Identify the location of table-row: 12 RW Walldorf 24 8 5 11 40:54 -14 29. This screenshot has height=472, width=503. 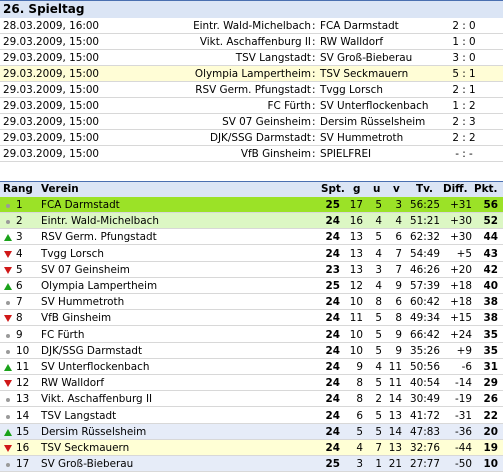
(251, 383).